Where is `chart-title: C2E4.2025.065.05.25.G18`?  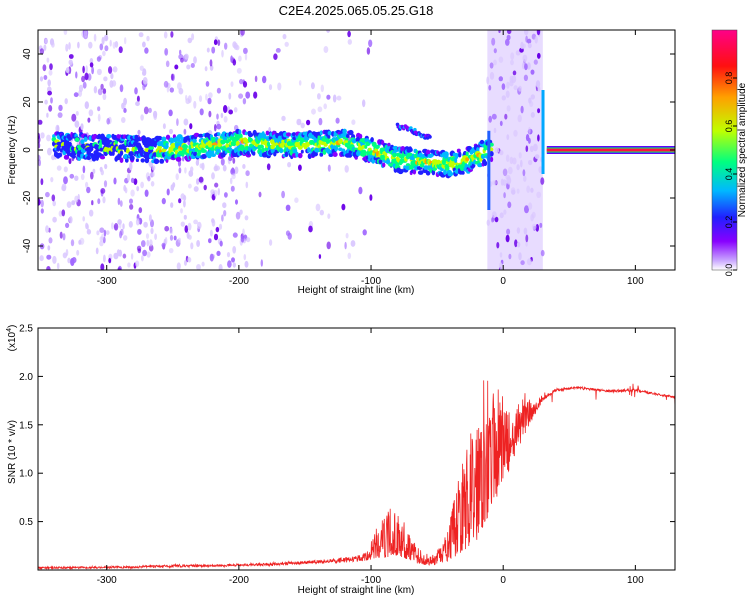
chart-title: C2E4.2025.065.05.25.G18 is located at coordinates (356, 10).